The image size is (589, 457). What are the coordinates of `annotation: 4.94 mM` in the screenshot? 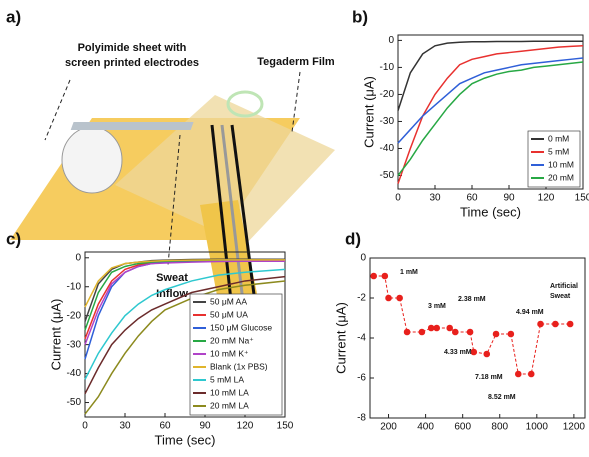 It's located at (530, 312).